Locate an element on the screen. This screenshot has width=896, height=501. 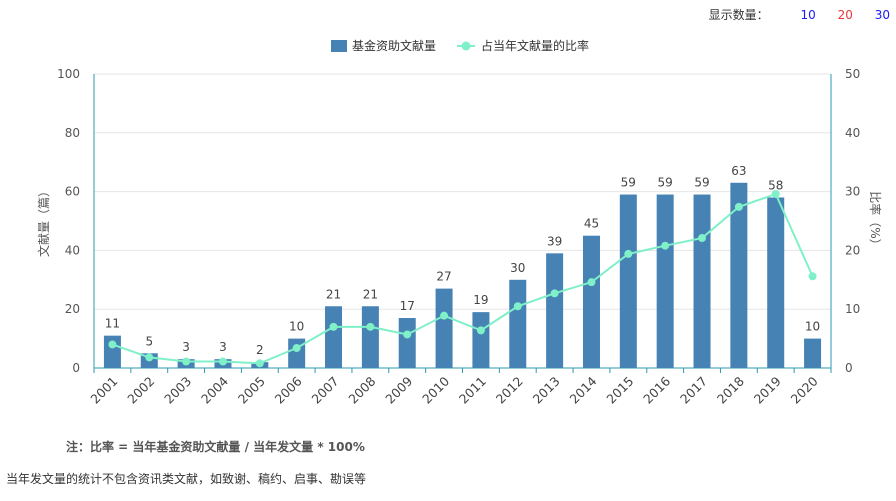
y-tick-label: 60 is located at coordinates (72, 192).